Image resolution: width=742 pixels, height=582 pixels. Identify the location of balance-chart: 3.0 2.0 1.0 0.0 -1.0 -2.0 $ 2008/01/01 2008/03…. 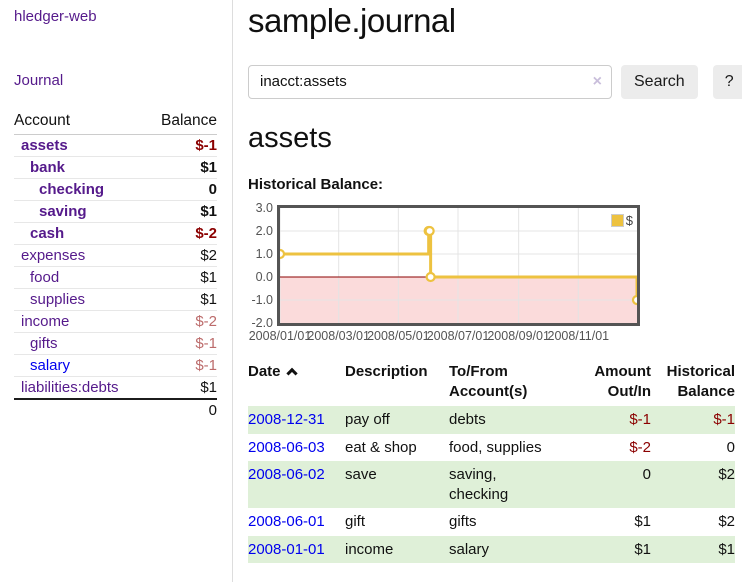
(444, 273).